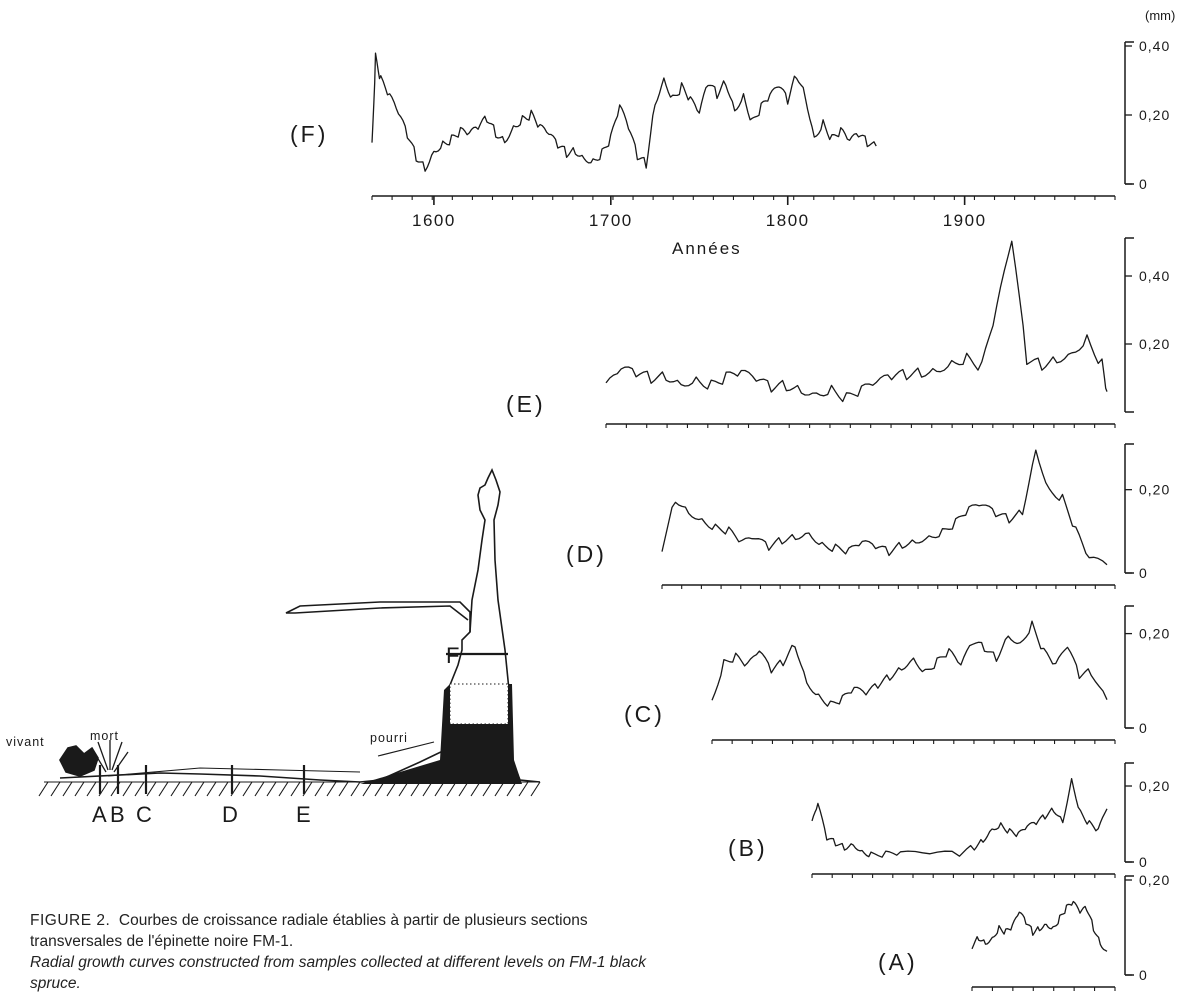 The width and height of the screenshot is (1198, 998). Describe the element at coordinates (434, 220) in the screenshot. I see `x-tick-label: 1600` at that location.